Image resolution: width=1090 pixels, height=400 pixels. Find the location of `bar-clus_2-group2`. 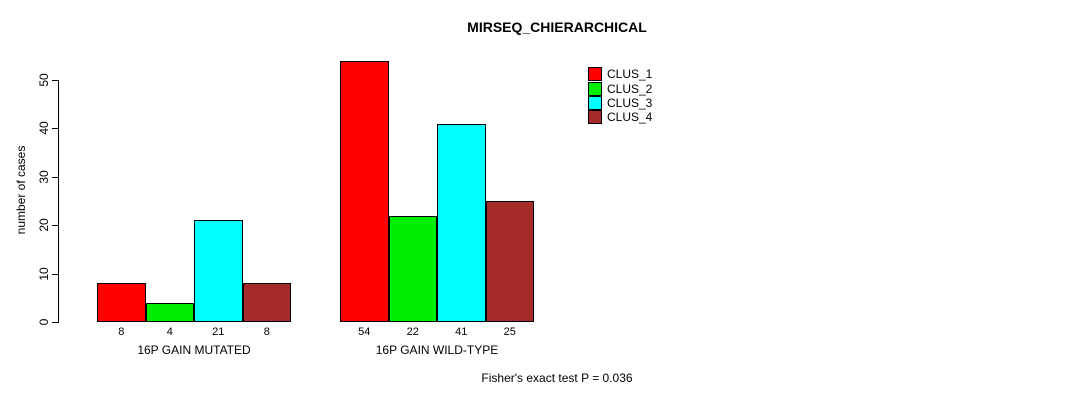

bar-clus_2-group2 is located at coordinates (412, 268).